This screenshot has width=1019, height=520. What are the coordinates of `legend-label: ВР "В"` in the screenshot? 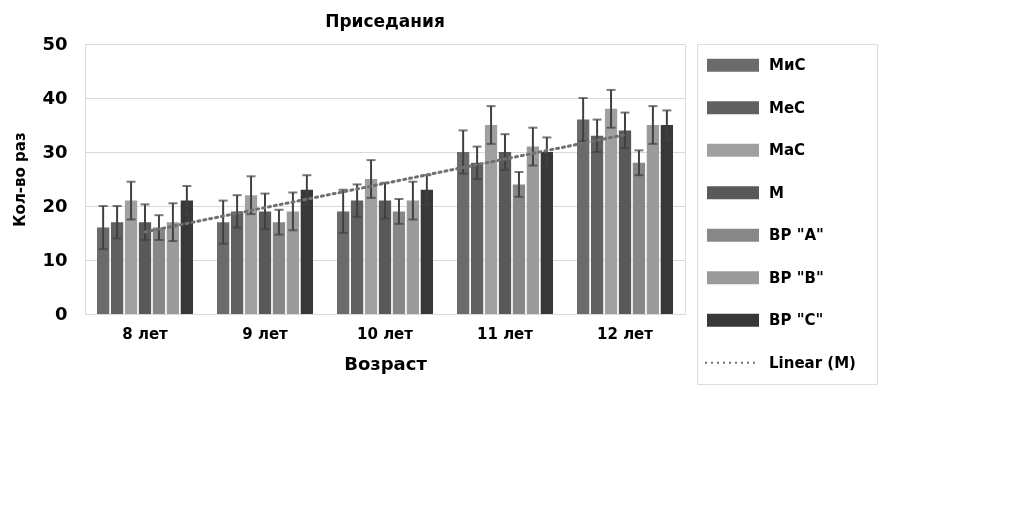 It's located at (796, 277).